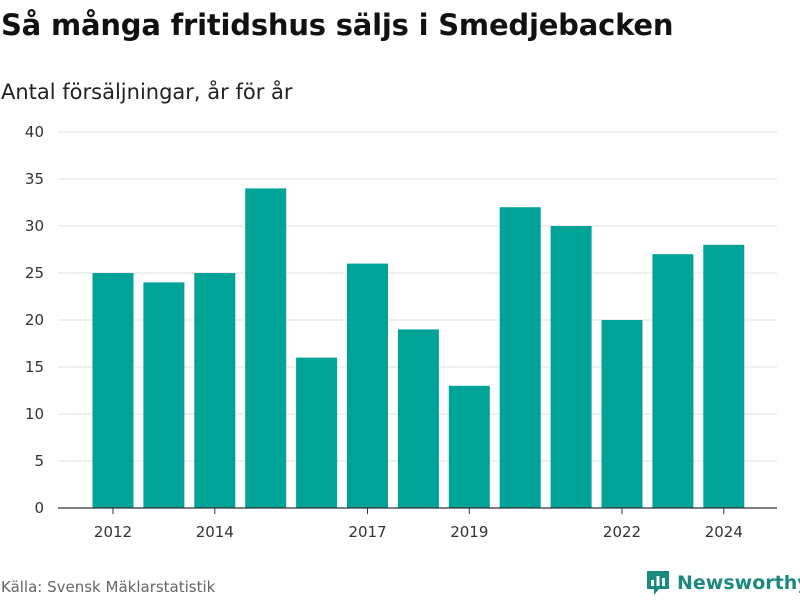  Describe the element at coordinates (673, 381) in the screenshot. I see `bar-2023` at that location.